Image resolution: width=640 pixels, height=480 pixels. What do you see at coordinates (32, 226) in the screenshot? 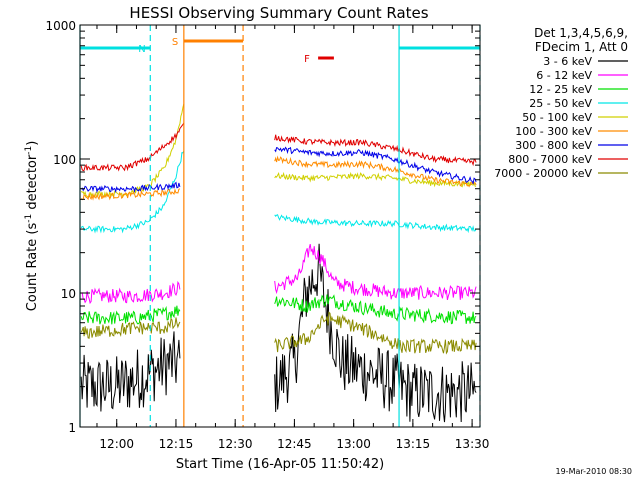
I see `y-axis-label: Count Rate (s-1 detector-1)` at bounding box center [32, 226].